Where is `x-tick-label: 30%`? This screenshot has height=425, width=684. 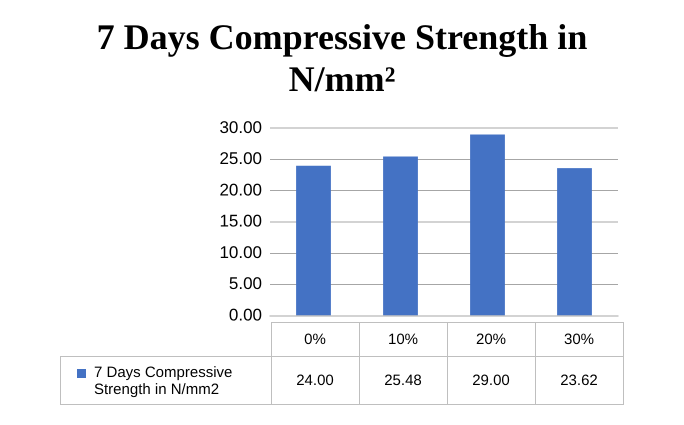
x-tick-label: 30% is located at coordinates (579, 339).